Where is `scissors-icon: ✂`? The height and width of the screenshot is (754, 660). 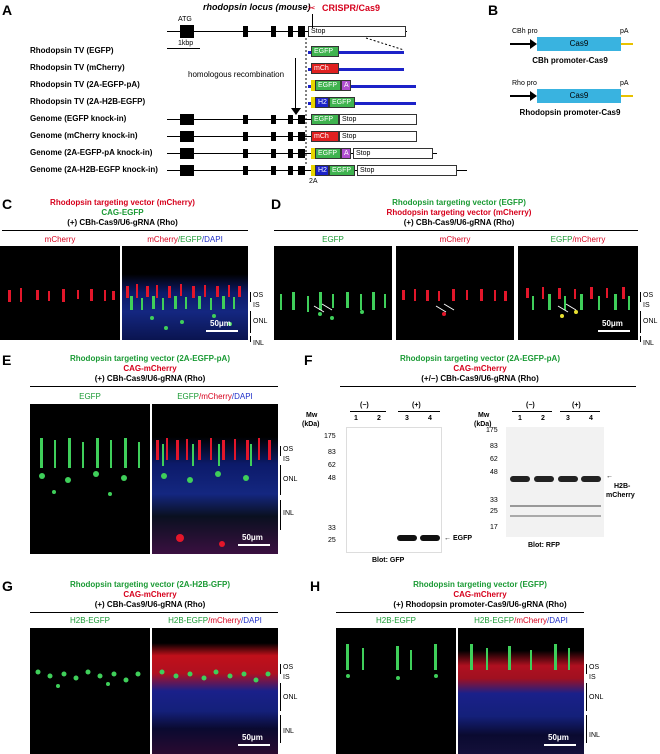 scissors-icon: ✂ is located at coordinates (312, 8).